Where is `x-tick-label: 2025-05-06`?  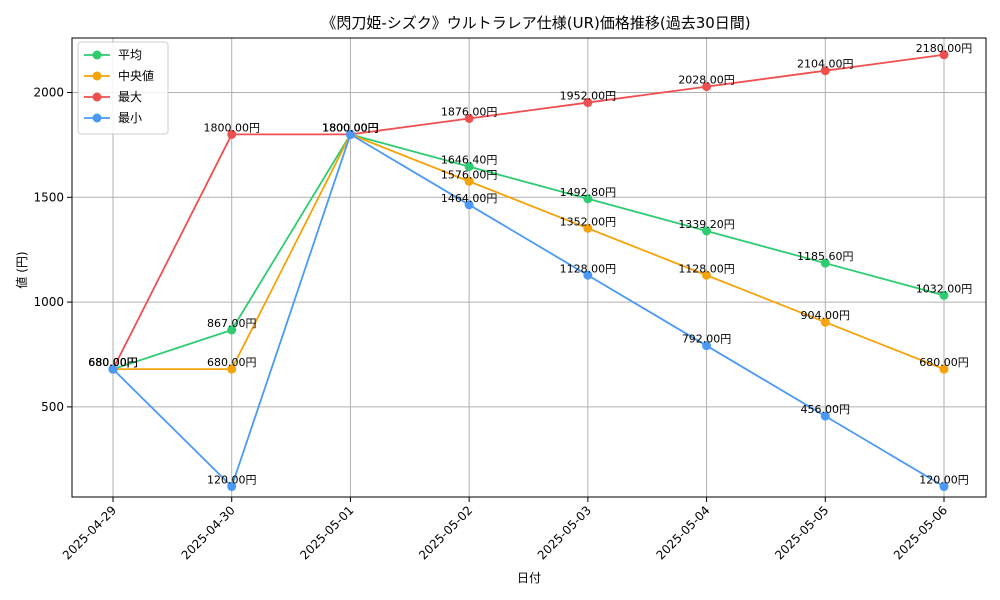 x-tick-label: 2025-05-06 is located at coordinates (920, 532).